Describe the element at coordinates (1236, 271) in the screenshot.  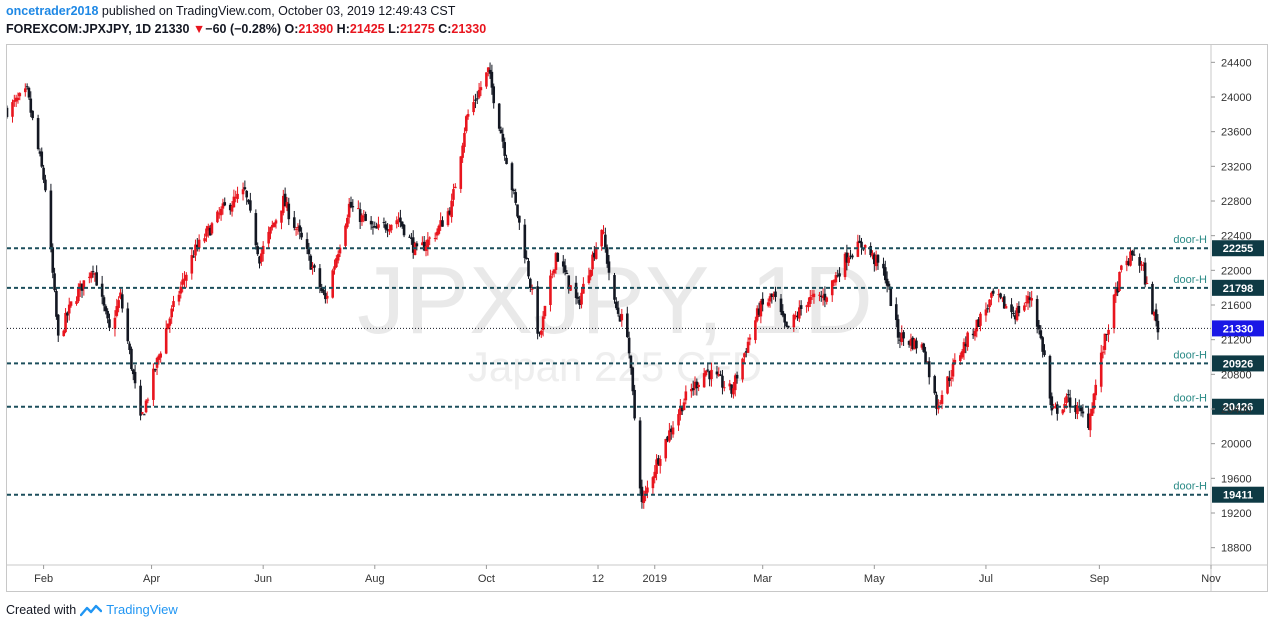
I see `price-tick-label: 22000` at that location.